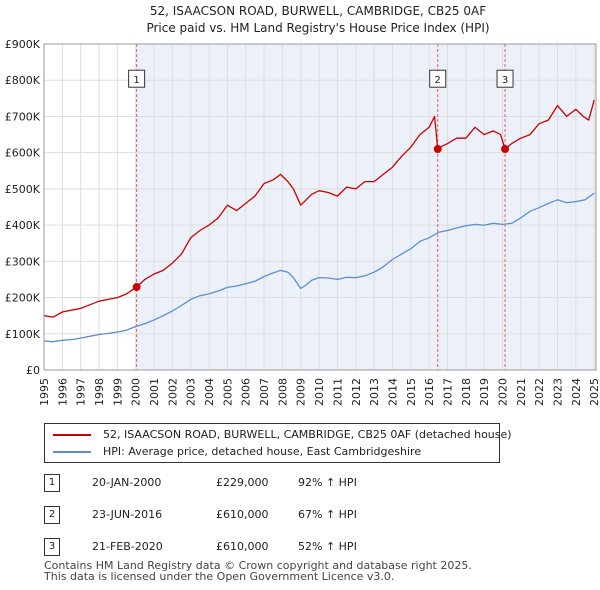 This screenshot has width=600, height=590. I want to click on y-tick-label: £900K, so click(23, 44).